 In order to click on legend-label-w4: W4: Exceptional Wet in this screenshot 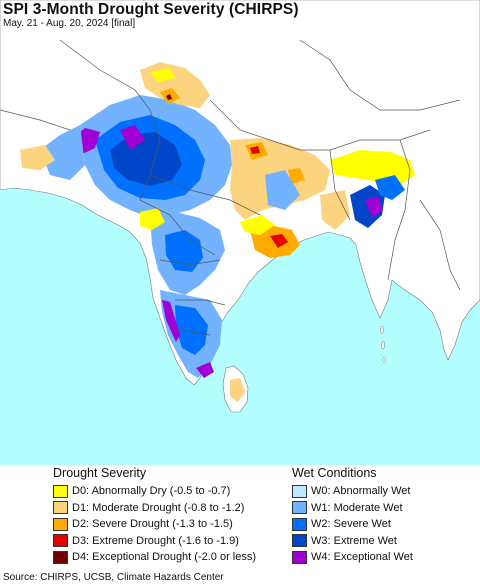, I will do `click(362, 557)`.